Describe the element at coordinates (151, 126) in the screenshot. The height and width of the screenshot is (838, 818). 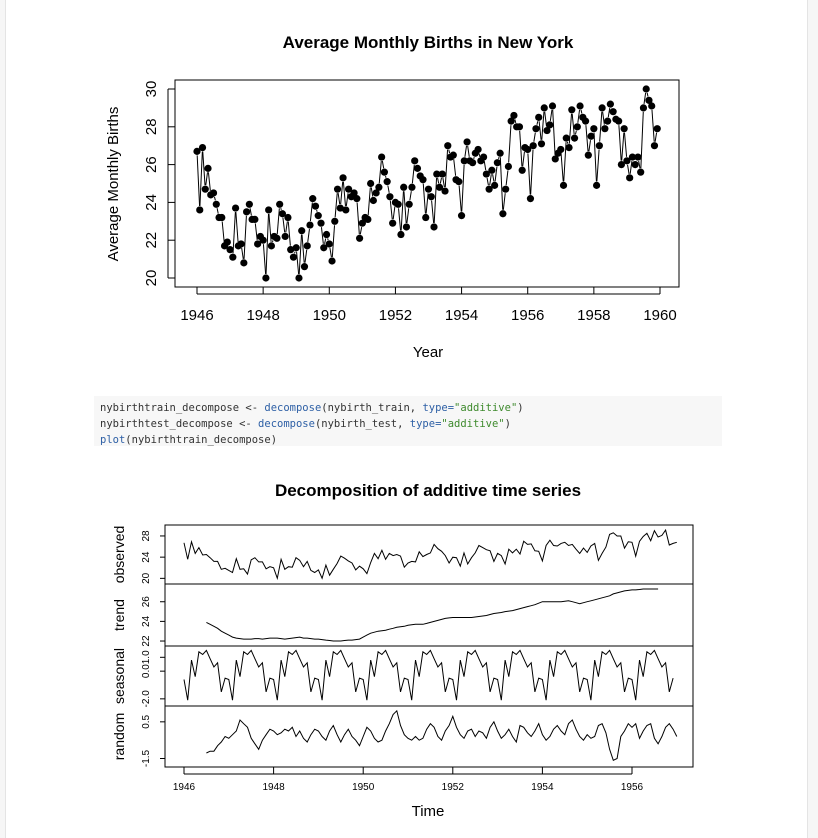
I see `y-tick-label: 28` at that location.